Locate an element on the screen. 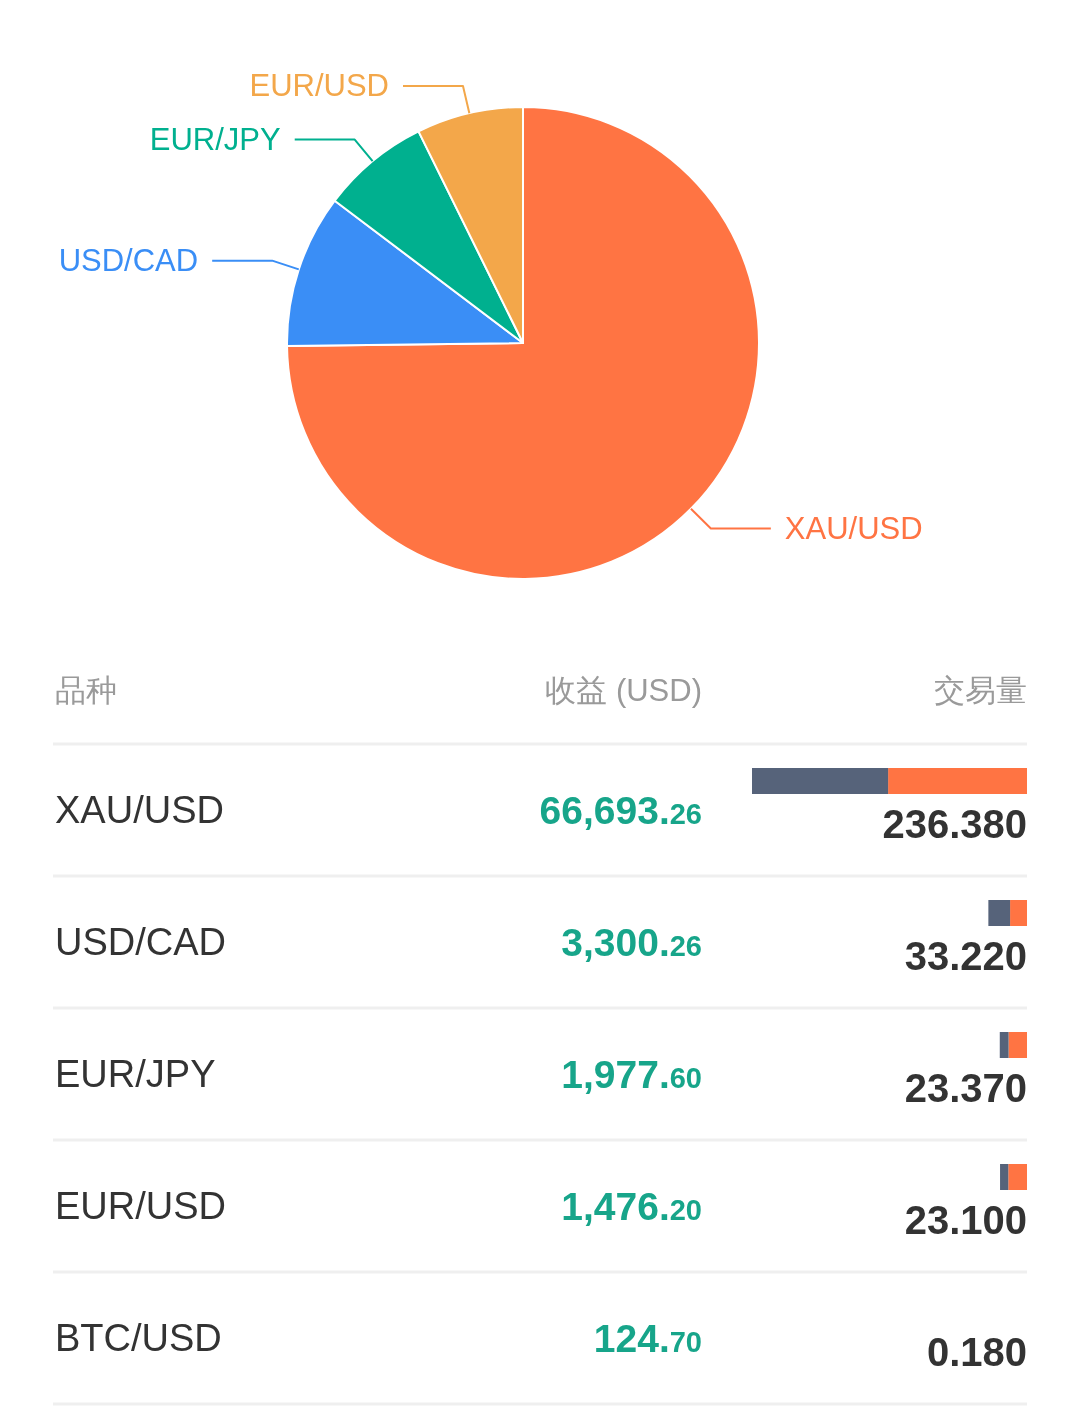  annotation: 0.180 is located at coordinates (976, 1352).